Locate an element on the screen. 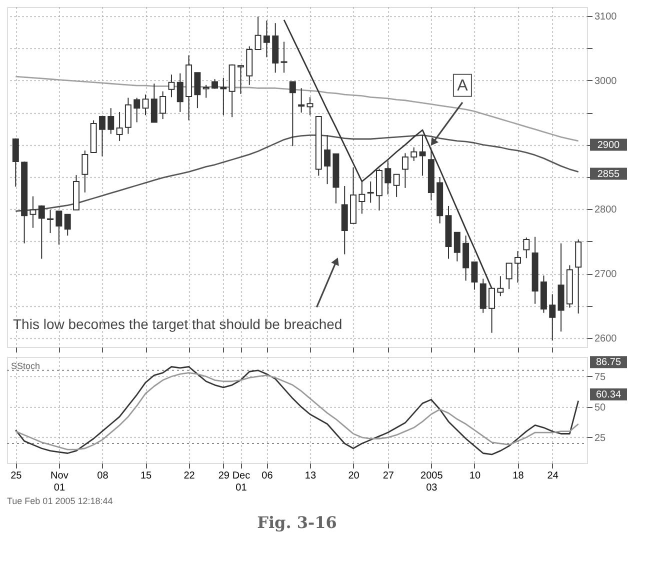 The image size is (672, 563). text: Tue Feb 01 2005 12:18:44 is located at coordinates (60, 501).